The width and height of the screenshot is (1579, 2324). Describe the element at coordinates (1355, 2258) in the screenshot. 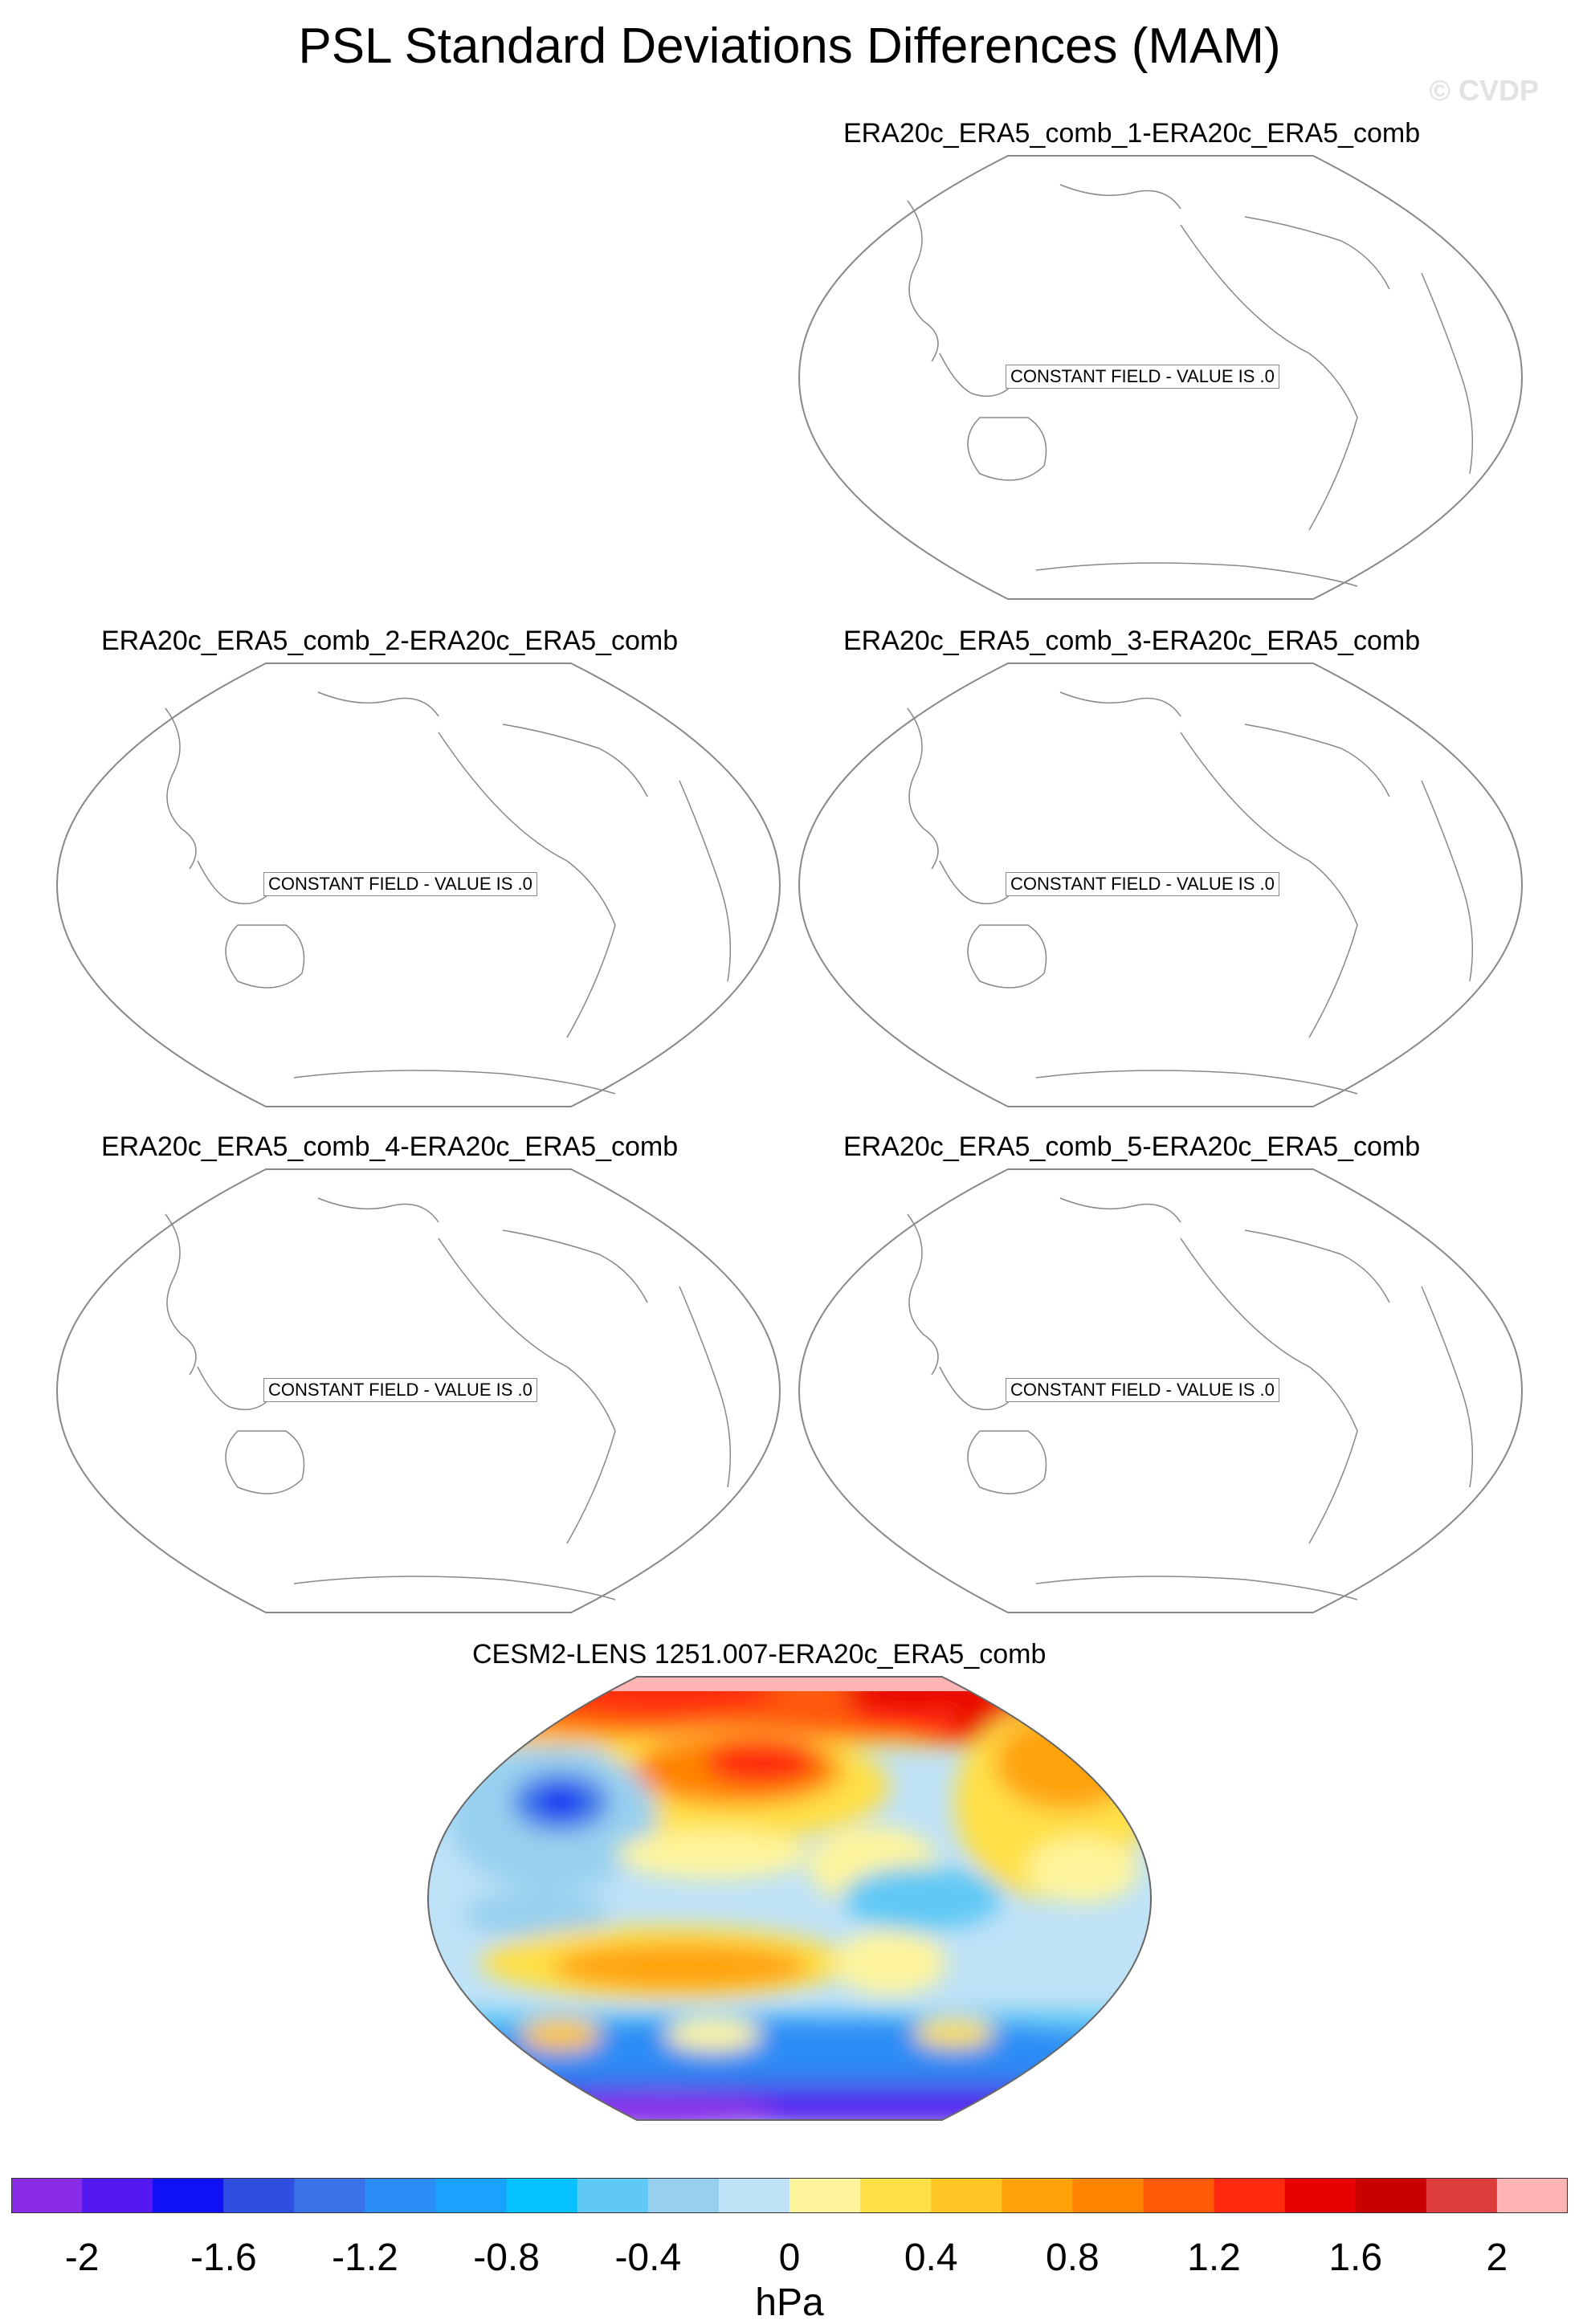

I see `colorbar-tick-label: 1.6` at that location.